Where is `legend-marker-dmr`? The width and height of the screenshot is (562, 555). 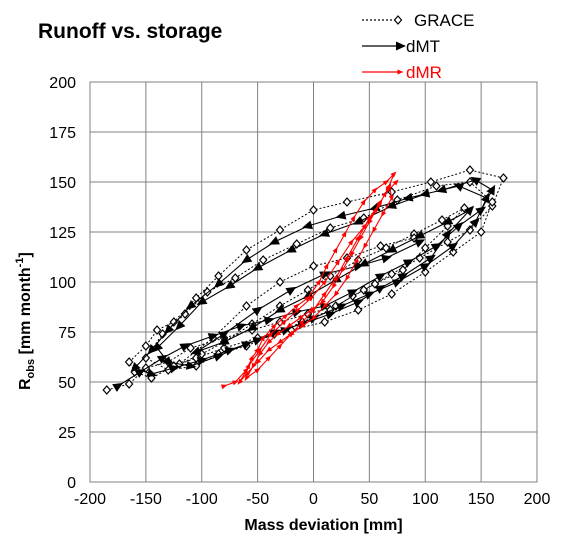 legend-marker-dmr is located at coordinates (400, 72).